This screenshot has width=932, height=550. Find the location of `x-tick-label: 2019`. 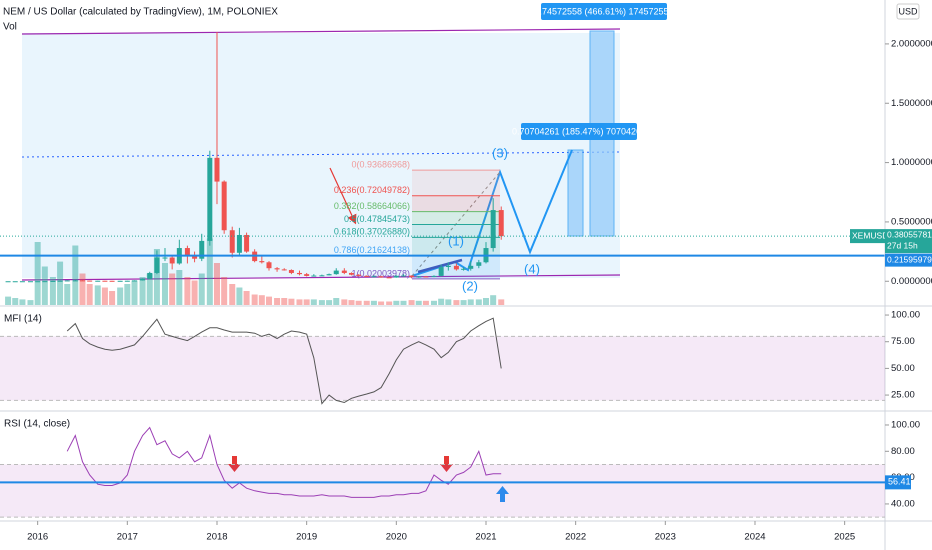

x-tick-label: 2019 is located at coordinates (306, 537).